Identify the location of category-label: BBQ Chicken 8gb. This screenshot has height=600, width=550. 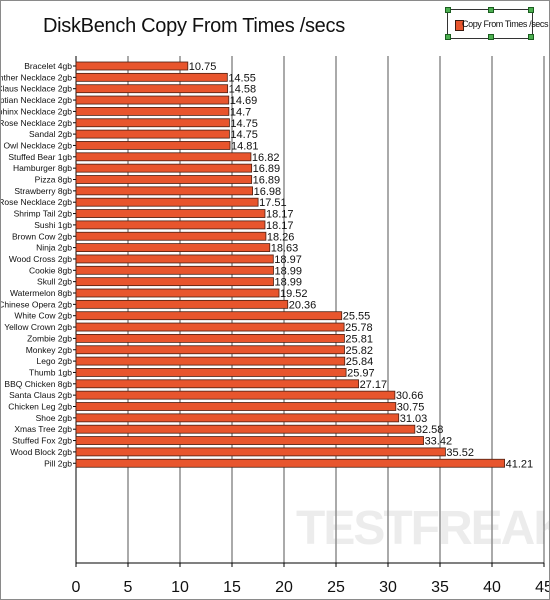
(38, 384).